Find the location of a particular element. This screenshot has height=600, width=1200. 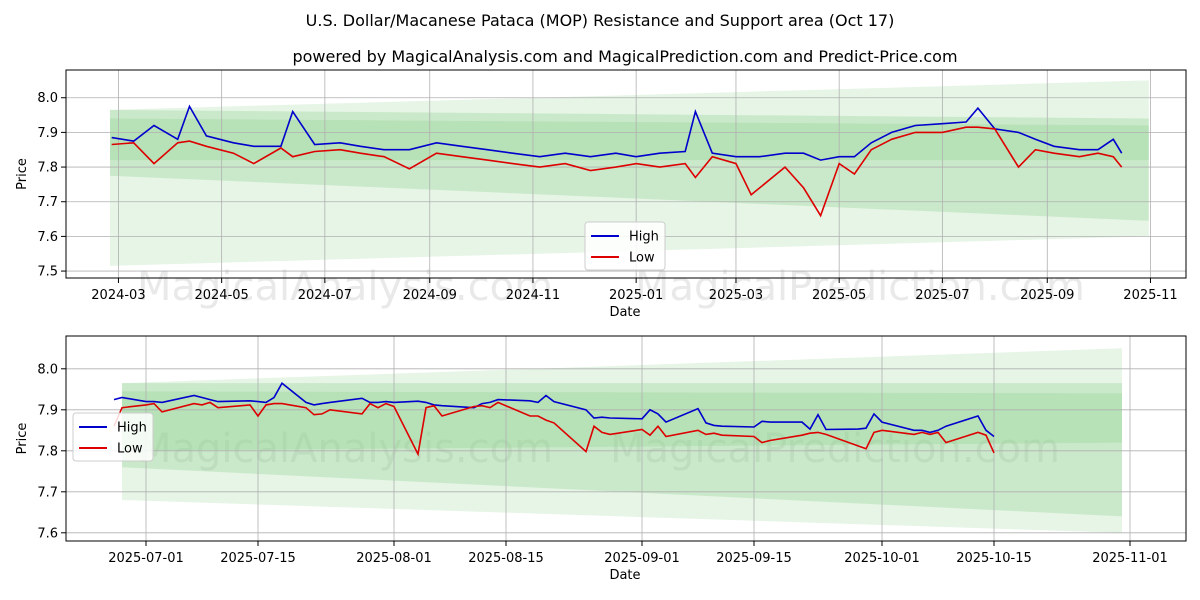

x-tick-label: 2025-05 is located at coordinates (839, 295).